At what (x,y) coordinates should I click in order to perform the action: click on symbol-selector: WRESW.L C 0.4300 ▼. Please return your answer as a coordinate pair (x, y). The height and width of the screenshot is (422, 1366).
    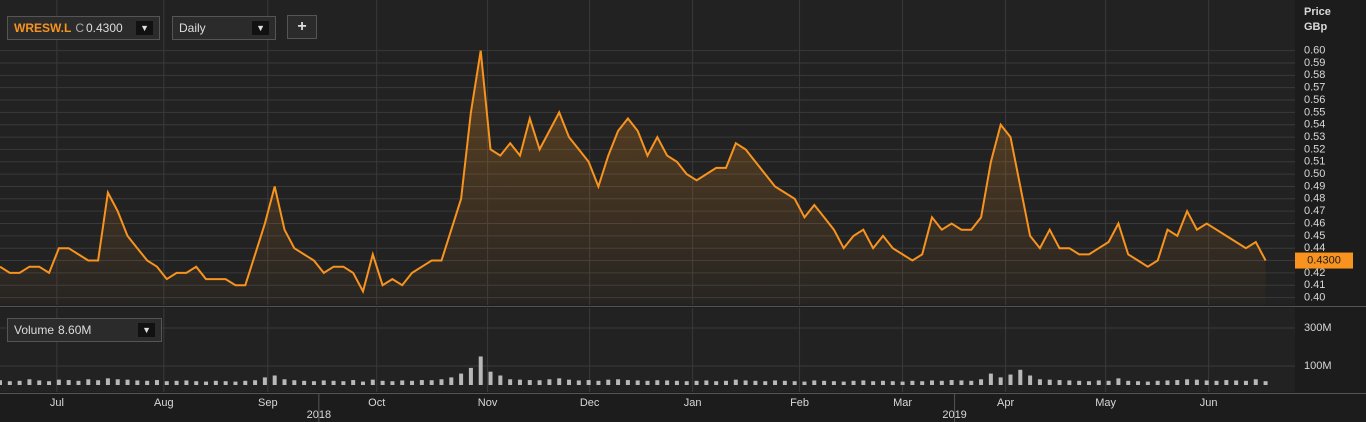
    Looking at the image, I should click on (83, 28).